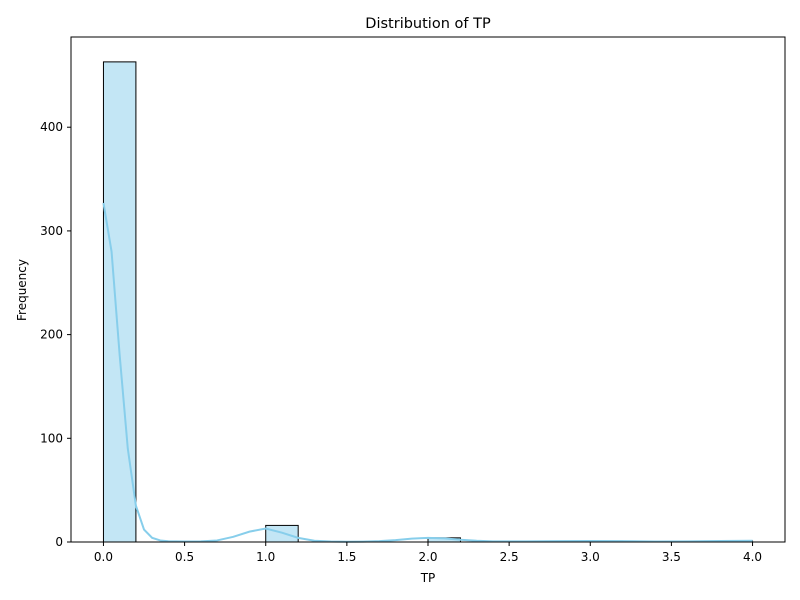  What do you see at coordinates (428, 578) in the screenshot?
I see `x-axis-title: TP` at bounding box center [428, 578].